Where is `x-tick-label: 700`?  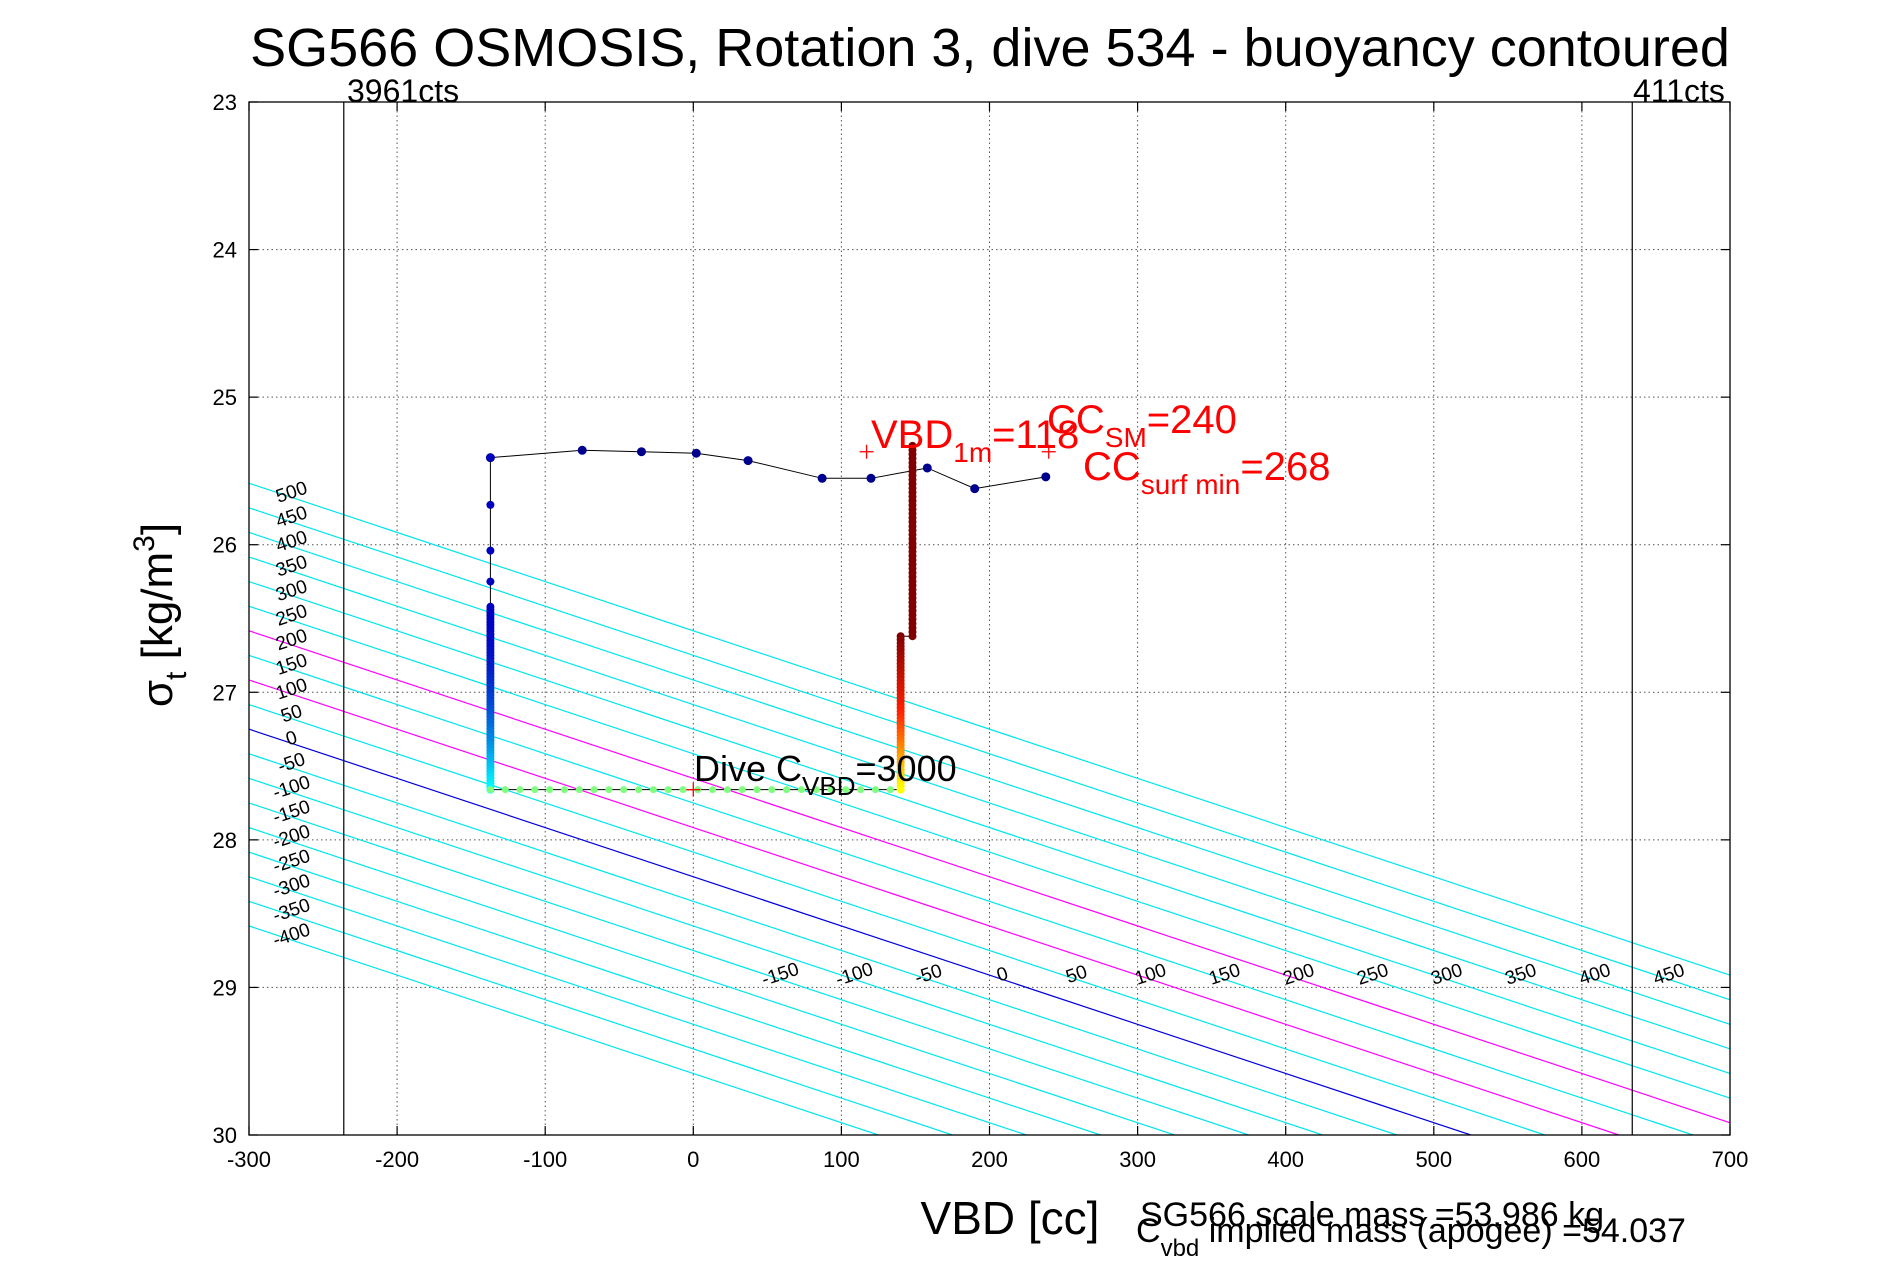
x-tick-label: 700 is located at coordinates (1730, 1159).